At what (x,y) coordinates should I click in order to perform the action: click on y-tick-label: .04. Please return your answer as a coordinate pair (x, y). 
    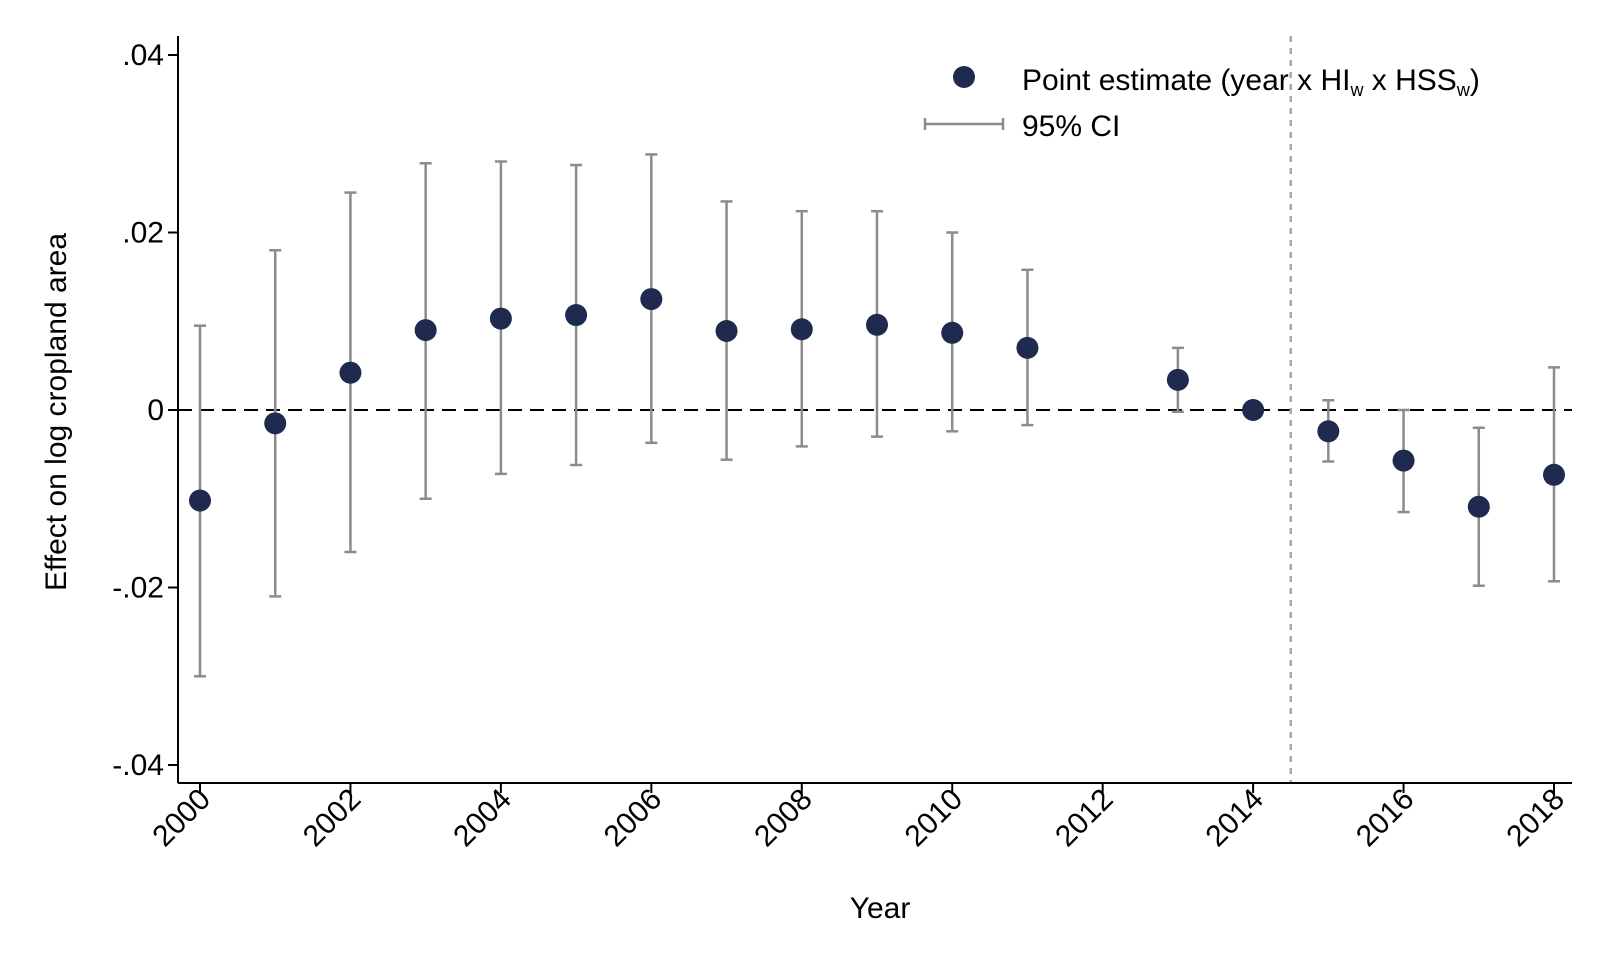
    Looking at the image, I should click on (143, 55).